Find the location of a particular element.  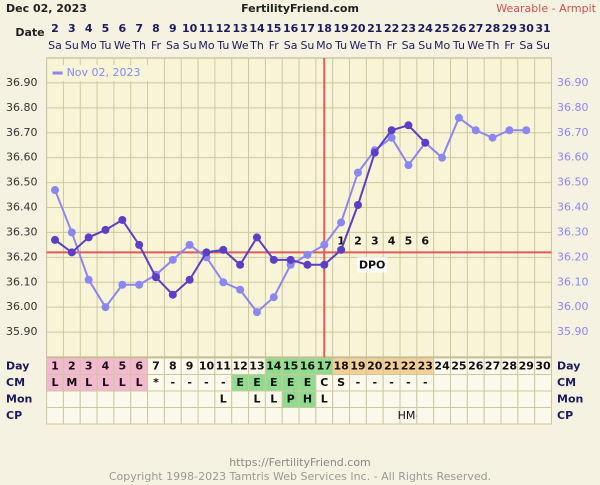

y2-tick-label: 36.70 is located at coordinates (573, 132).